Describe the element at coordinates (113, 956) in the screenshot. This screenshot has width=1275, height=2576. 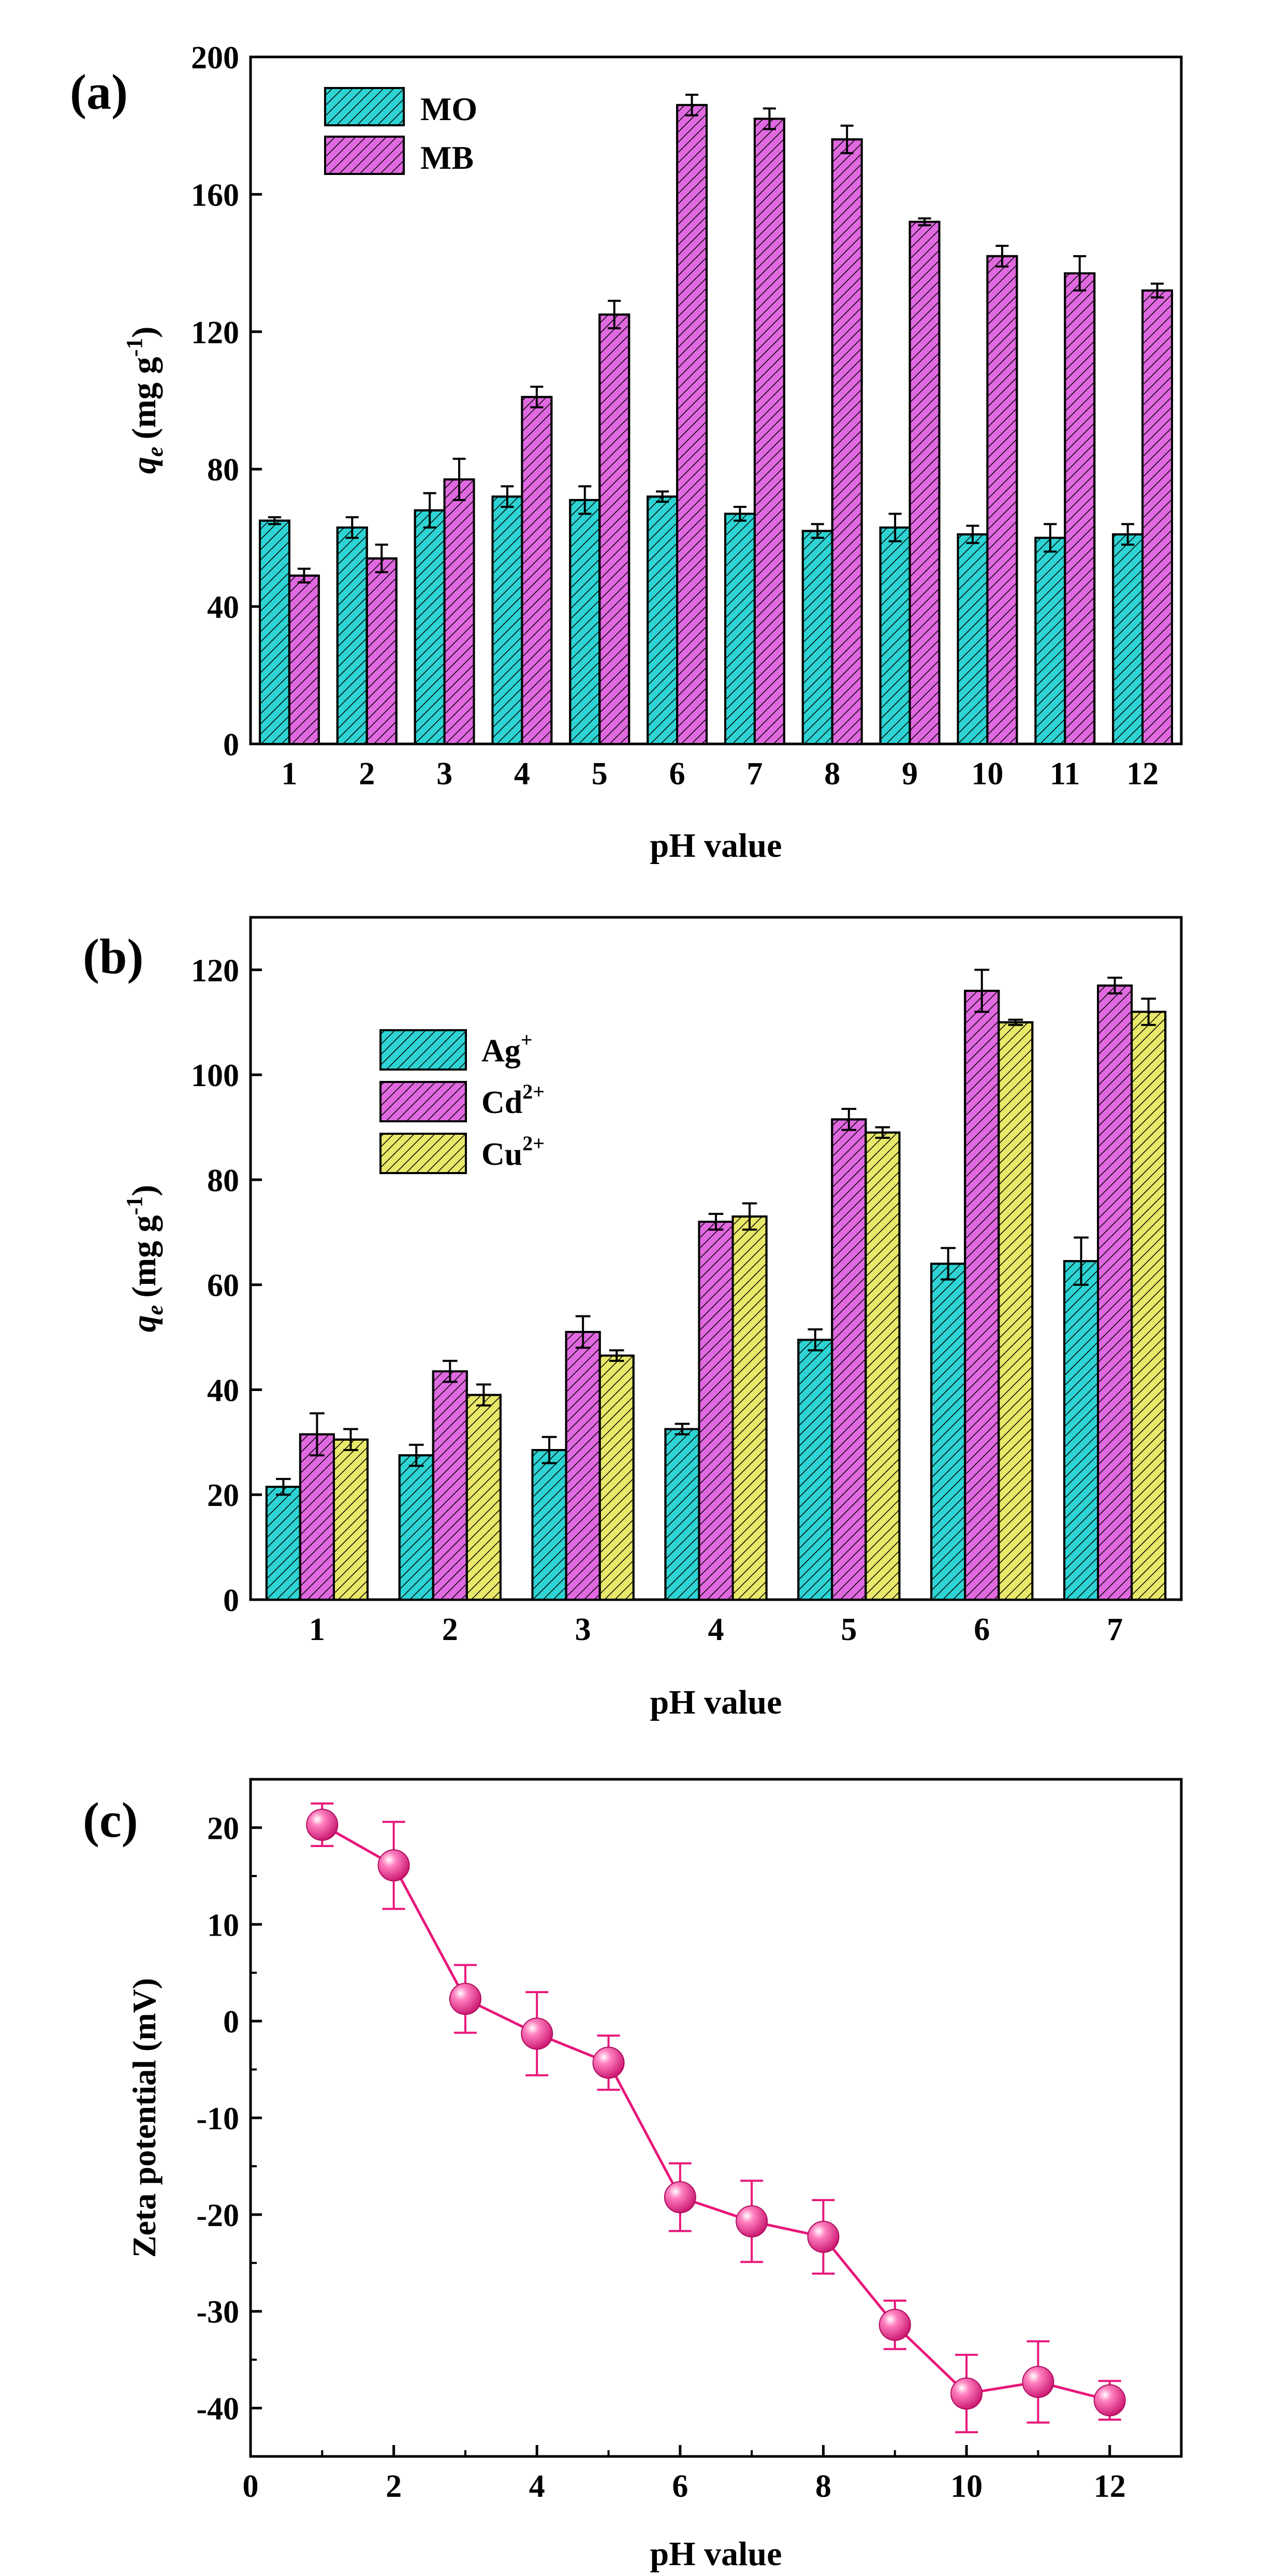
I see `panel-b-label: (b)` at that location.